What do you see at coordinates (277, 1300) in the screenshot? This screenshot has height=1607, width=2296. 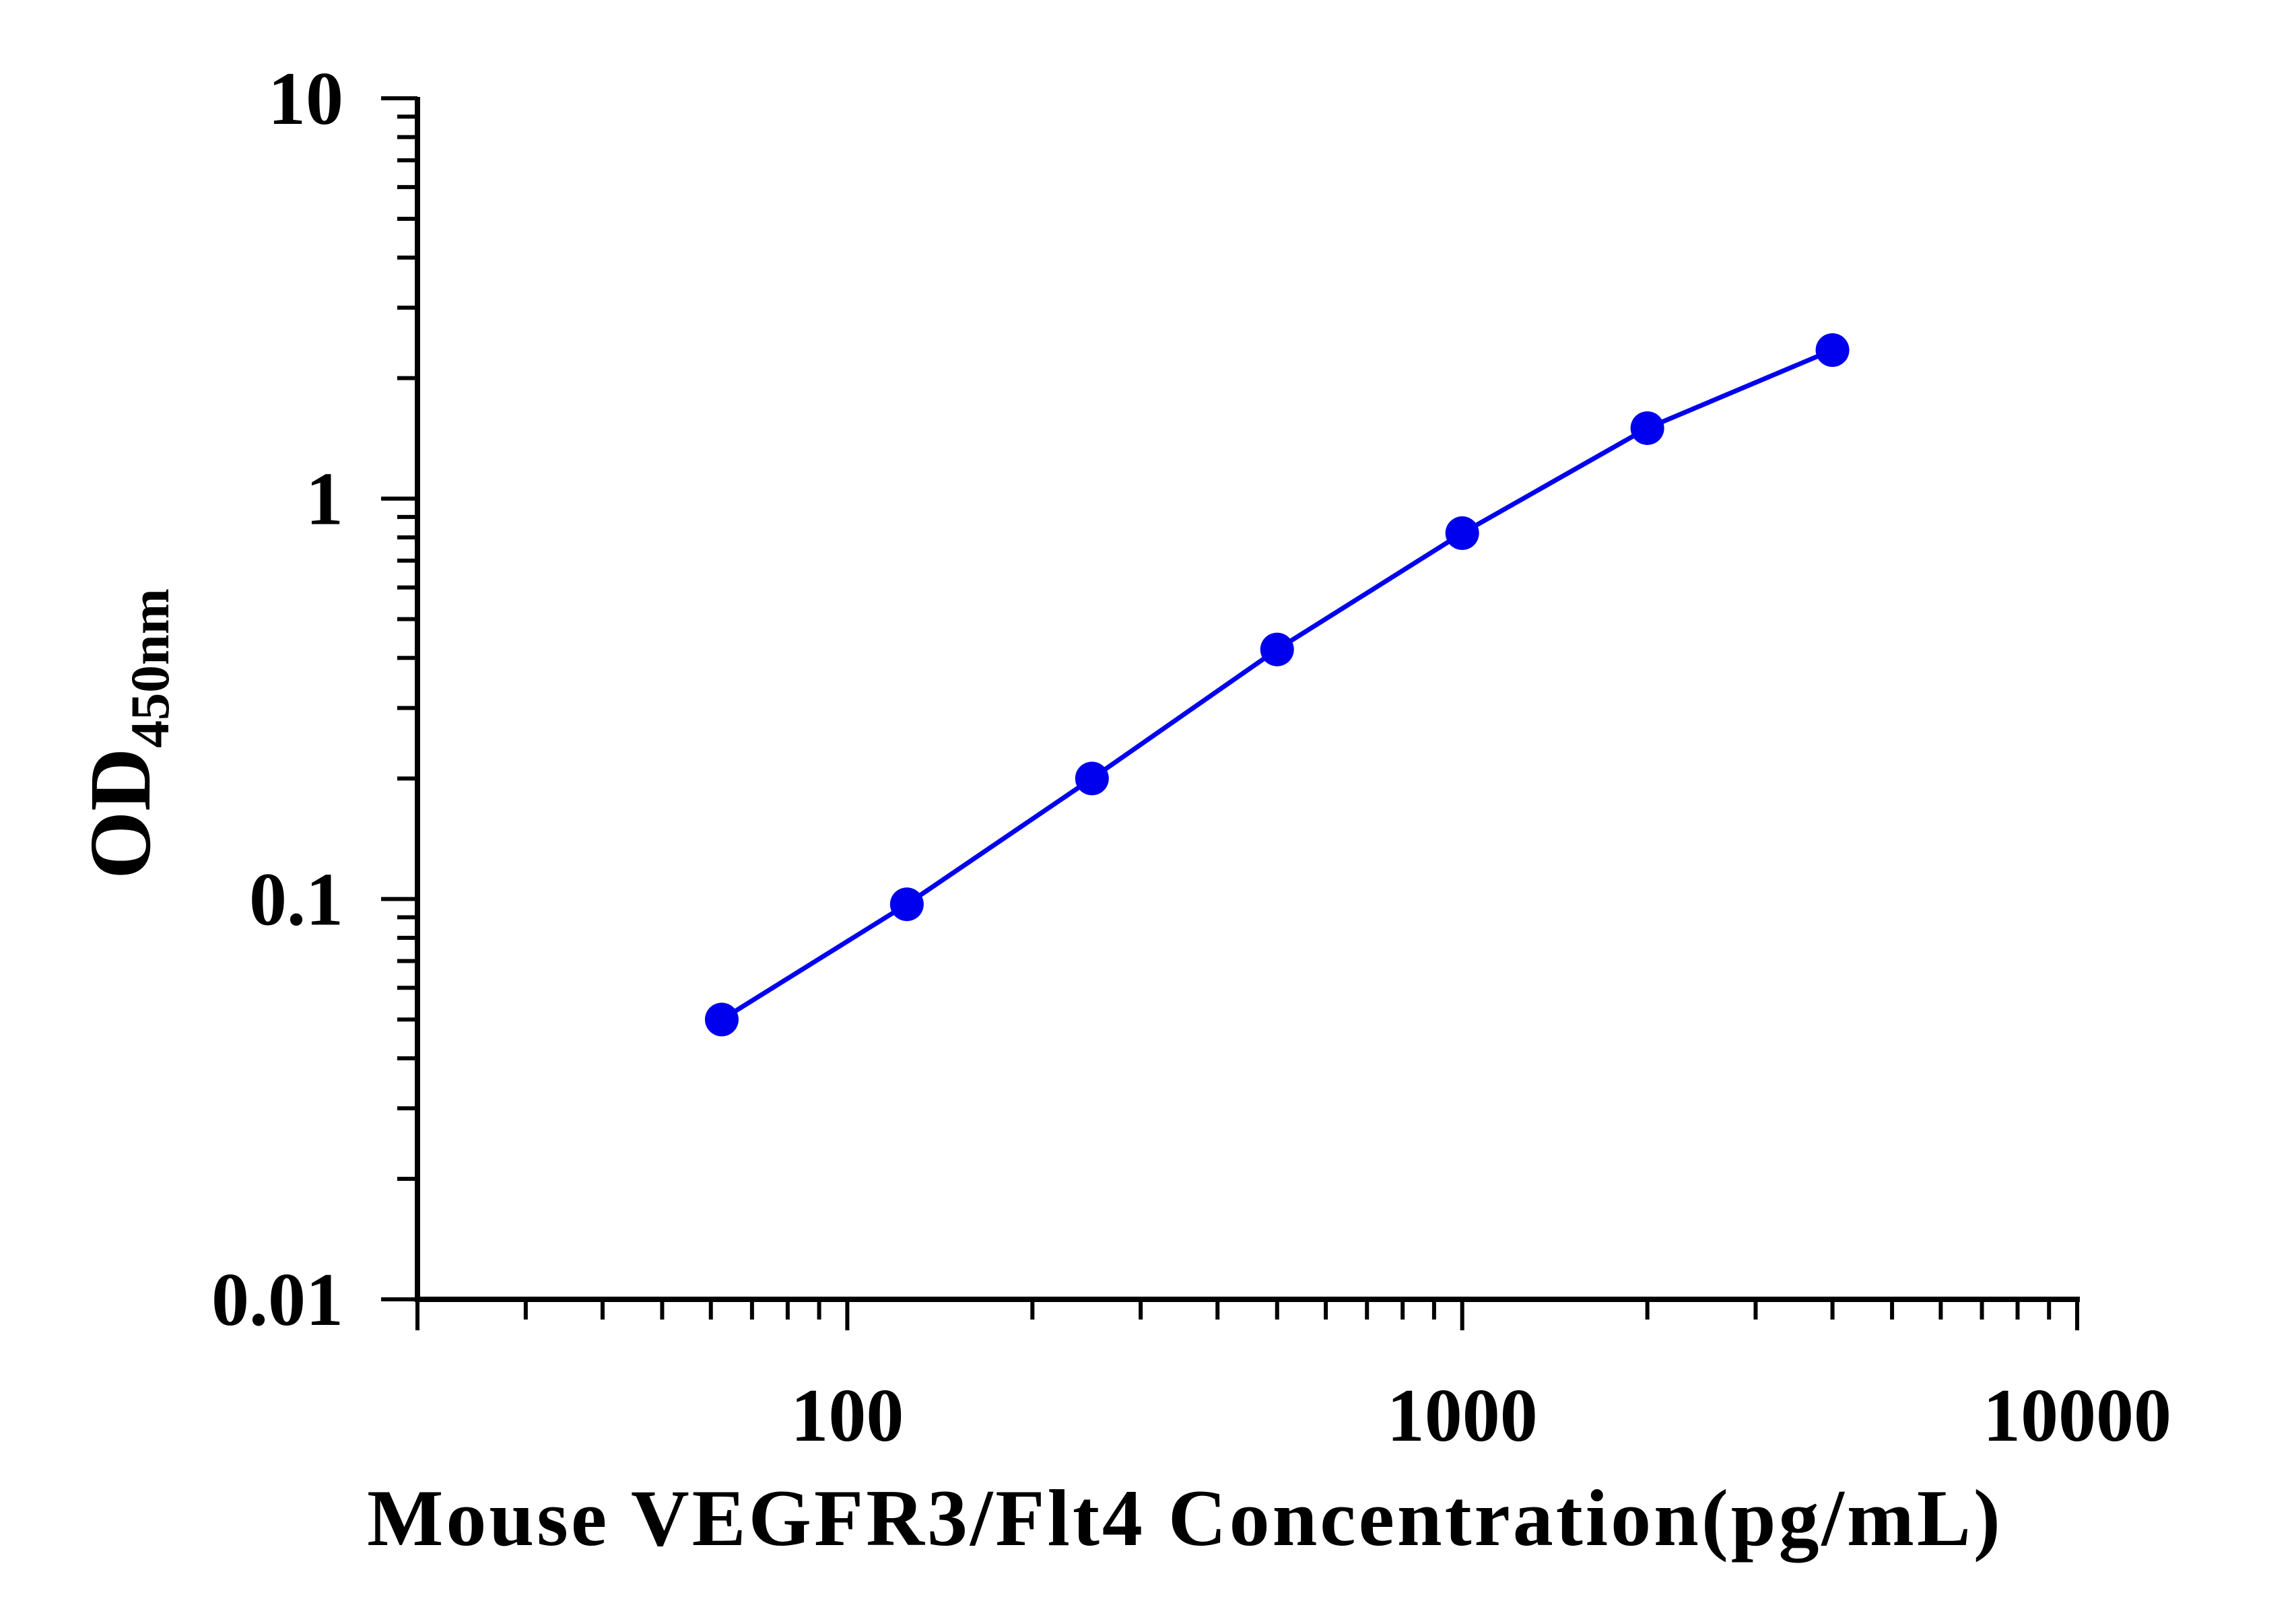 I see `y-tick-label: 0.01` at bounding box center [277, 1300].